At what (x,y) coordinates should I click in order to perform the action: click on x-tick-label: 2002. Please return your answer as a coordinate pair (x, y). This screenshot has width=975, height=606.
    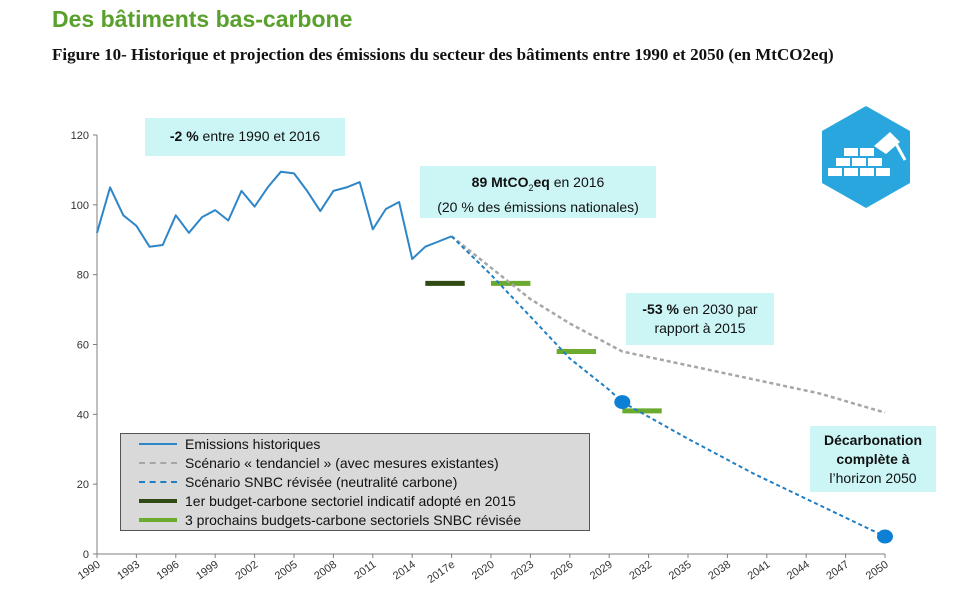
    Looking at the image, I should click on (246, 571).